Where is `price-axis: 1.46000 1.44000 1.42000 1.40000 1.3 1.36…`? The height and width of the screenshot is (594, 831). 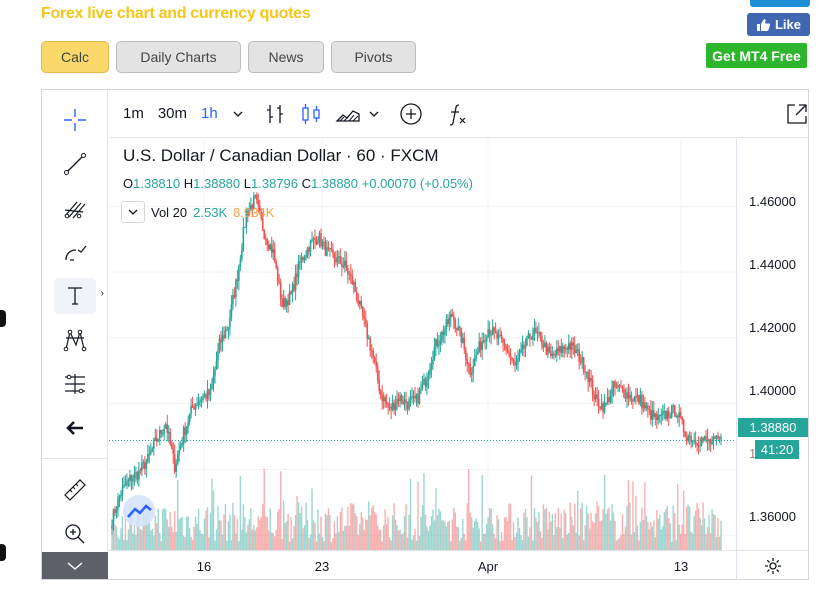 price-axis: 1.46000 1.44000 1.42000 1.40000 1.3 1.36… is located at coordinates (772, 344).